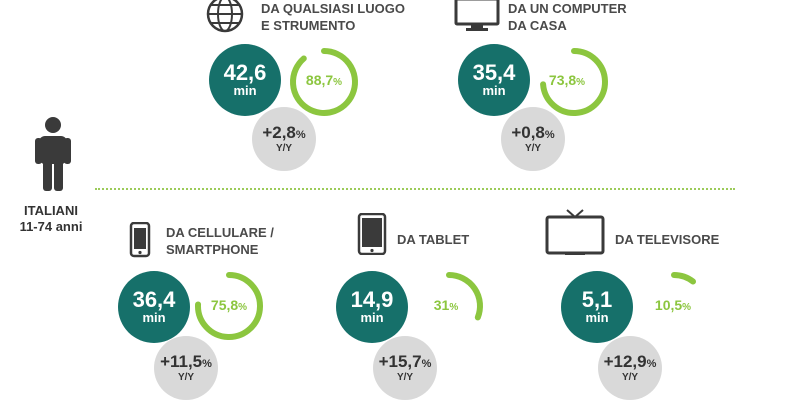 This screenshot has height=400, width=800. What do you see at coordinates (284, 139) in the screenshot?
I see `yy-circle: +2,8% Y/Y` at bounding box center [284, 139].